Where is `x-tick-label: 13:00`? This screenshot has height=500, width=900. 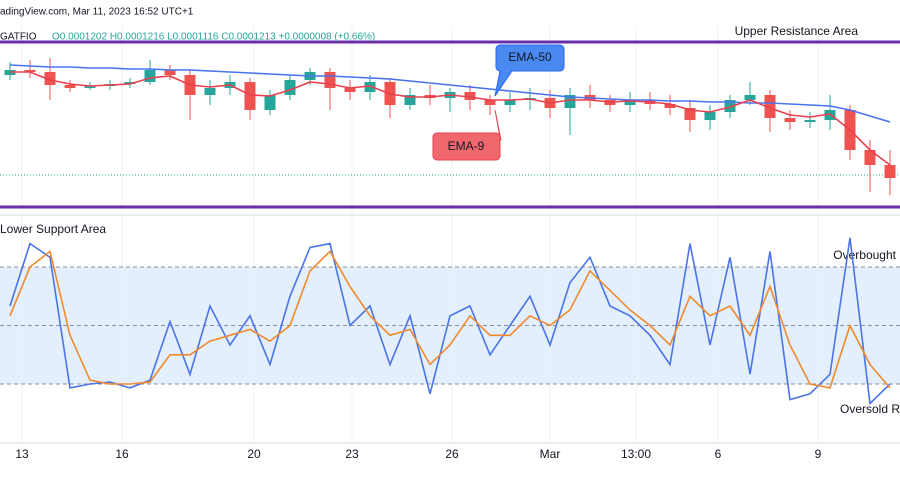
x-tick-label: 13:00 is located at coordinates (636, 454).